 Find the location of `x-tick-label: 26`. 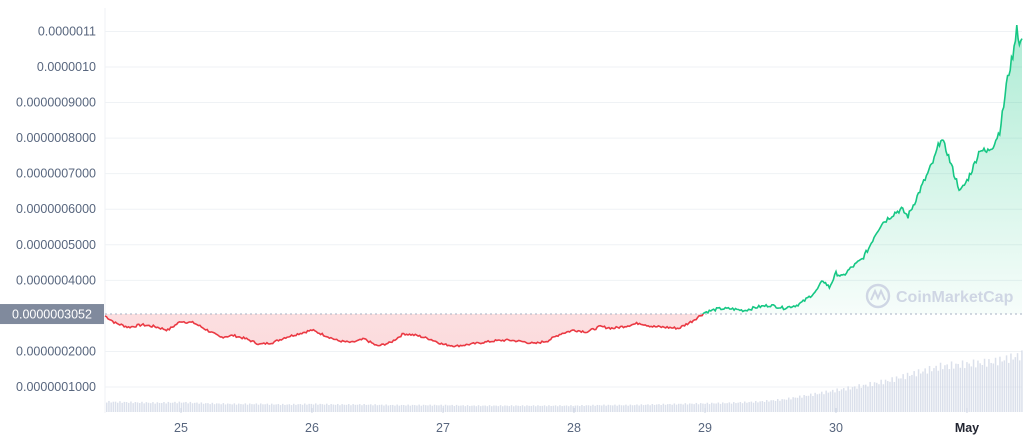

x-tick-label: 26 is located at coordinates (312, 428).